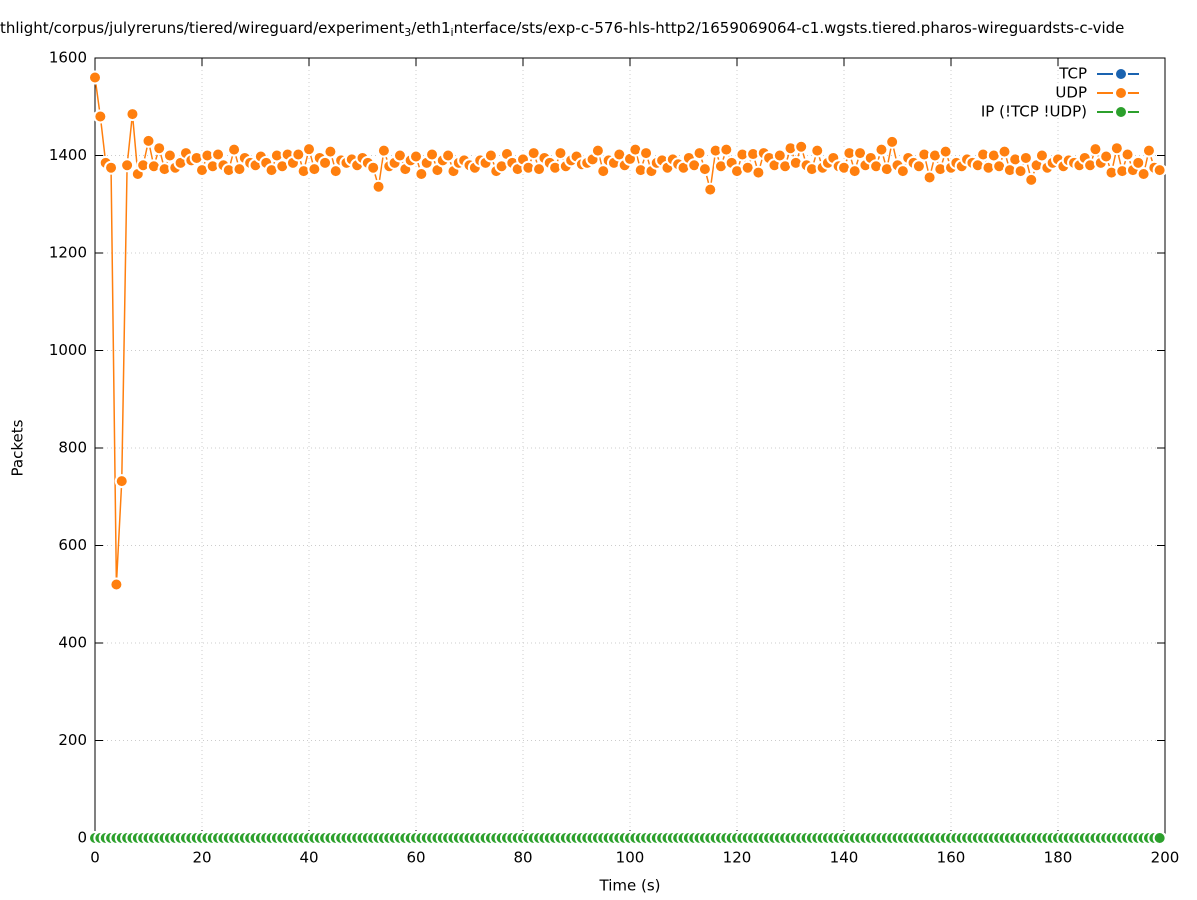  I want to click on x-tick-label: 100, so click(630, 858).